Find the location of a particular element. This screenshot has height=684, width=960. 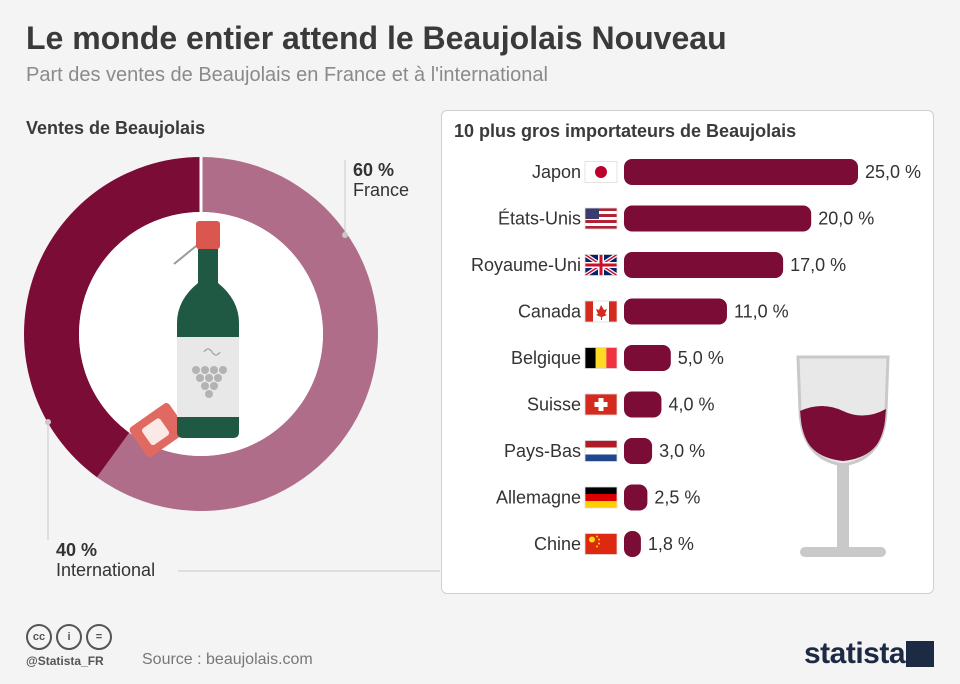

belgium-flag-icon is located at coordinates (601, 358).